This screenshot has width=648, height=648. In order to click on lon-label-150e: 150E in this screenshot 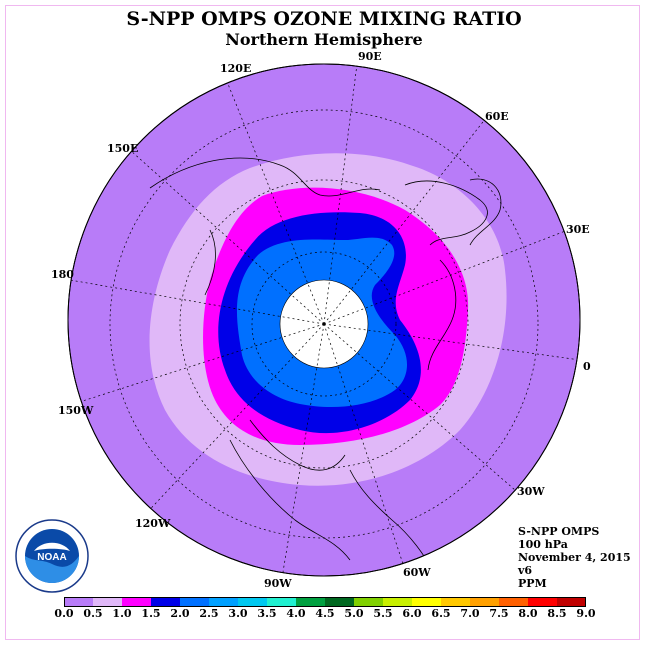, I will do `click(123, 148)`.